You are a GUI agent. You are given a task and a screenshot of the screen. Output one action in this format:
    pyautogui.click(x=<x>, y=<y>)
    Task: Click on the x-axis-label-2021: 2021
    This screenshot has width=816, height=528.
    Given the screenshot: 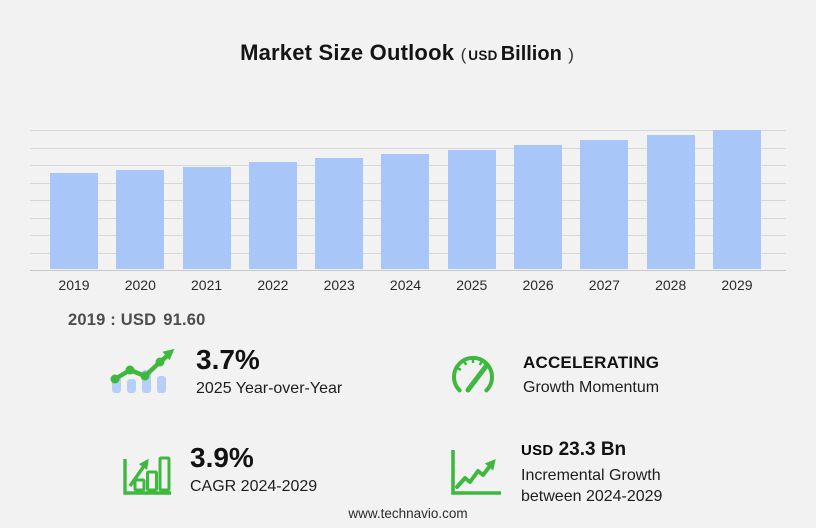 What is the action you would take?
    pyautogui.click(x=207, y=285)
    